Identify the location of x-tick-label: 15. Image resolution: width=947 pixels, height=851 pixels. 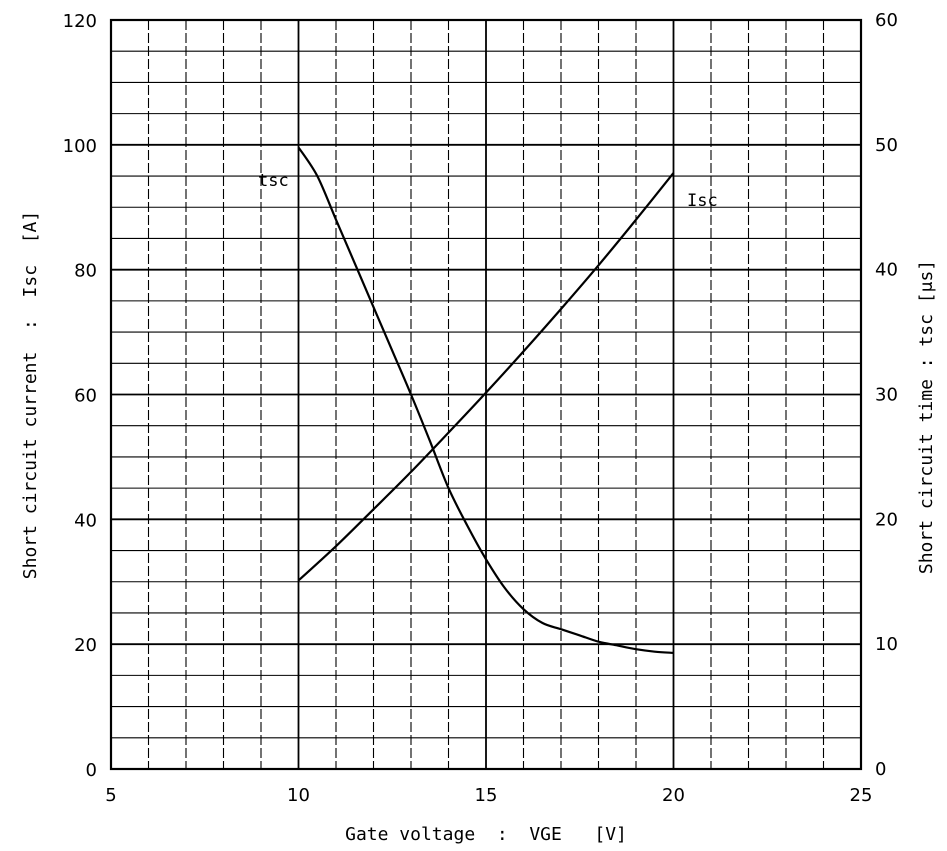
(486, 795).